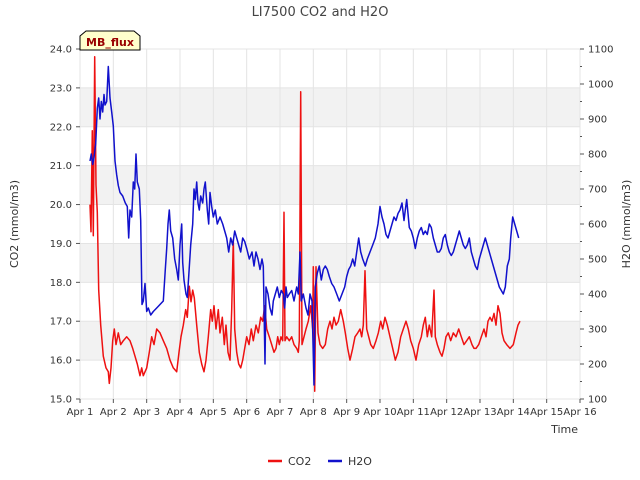 The width and height of the screenshot is (640, 480). Describe the element at coordinates (65, 225) in the screenshot. I see `y-axis-left-ticks: 15.0 16.0 17.0 18.0 19.0 20.0 21.0 22.0 23.0 24.0` at that location.